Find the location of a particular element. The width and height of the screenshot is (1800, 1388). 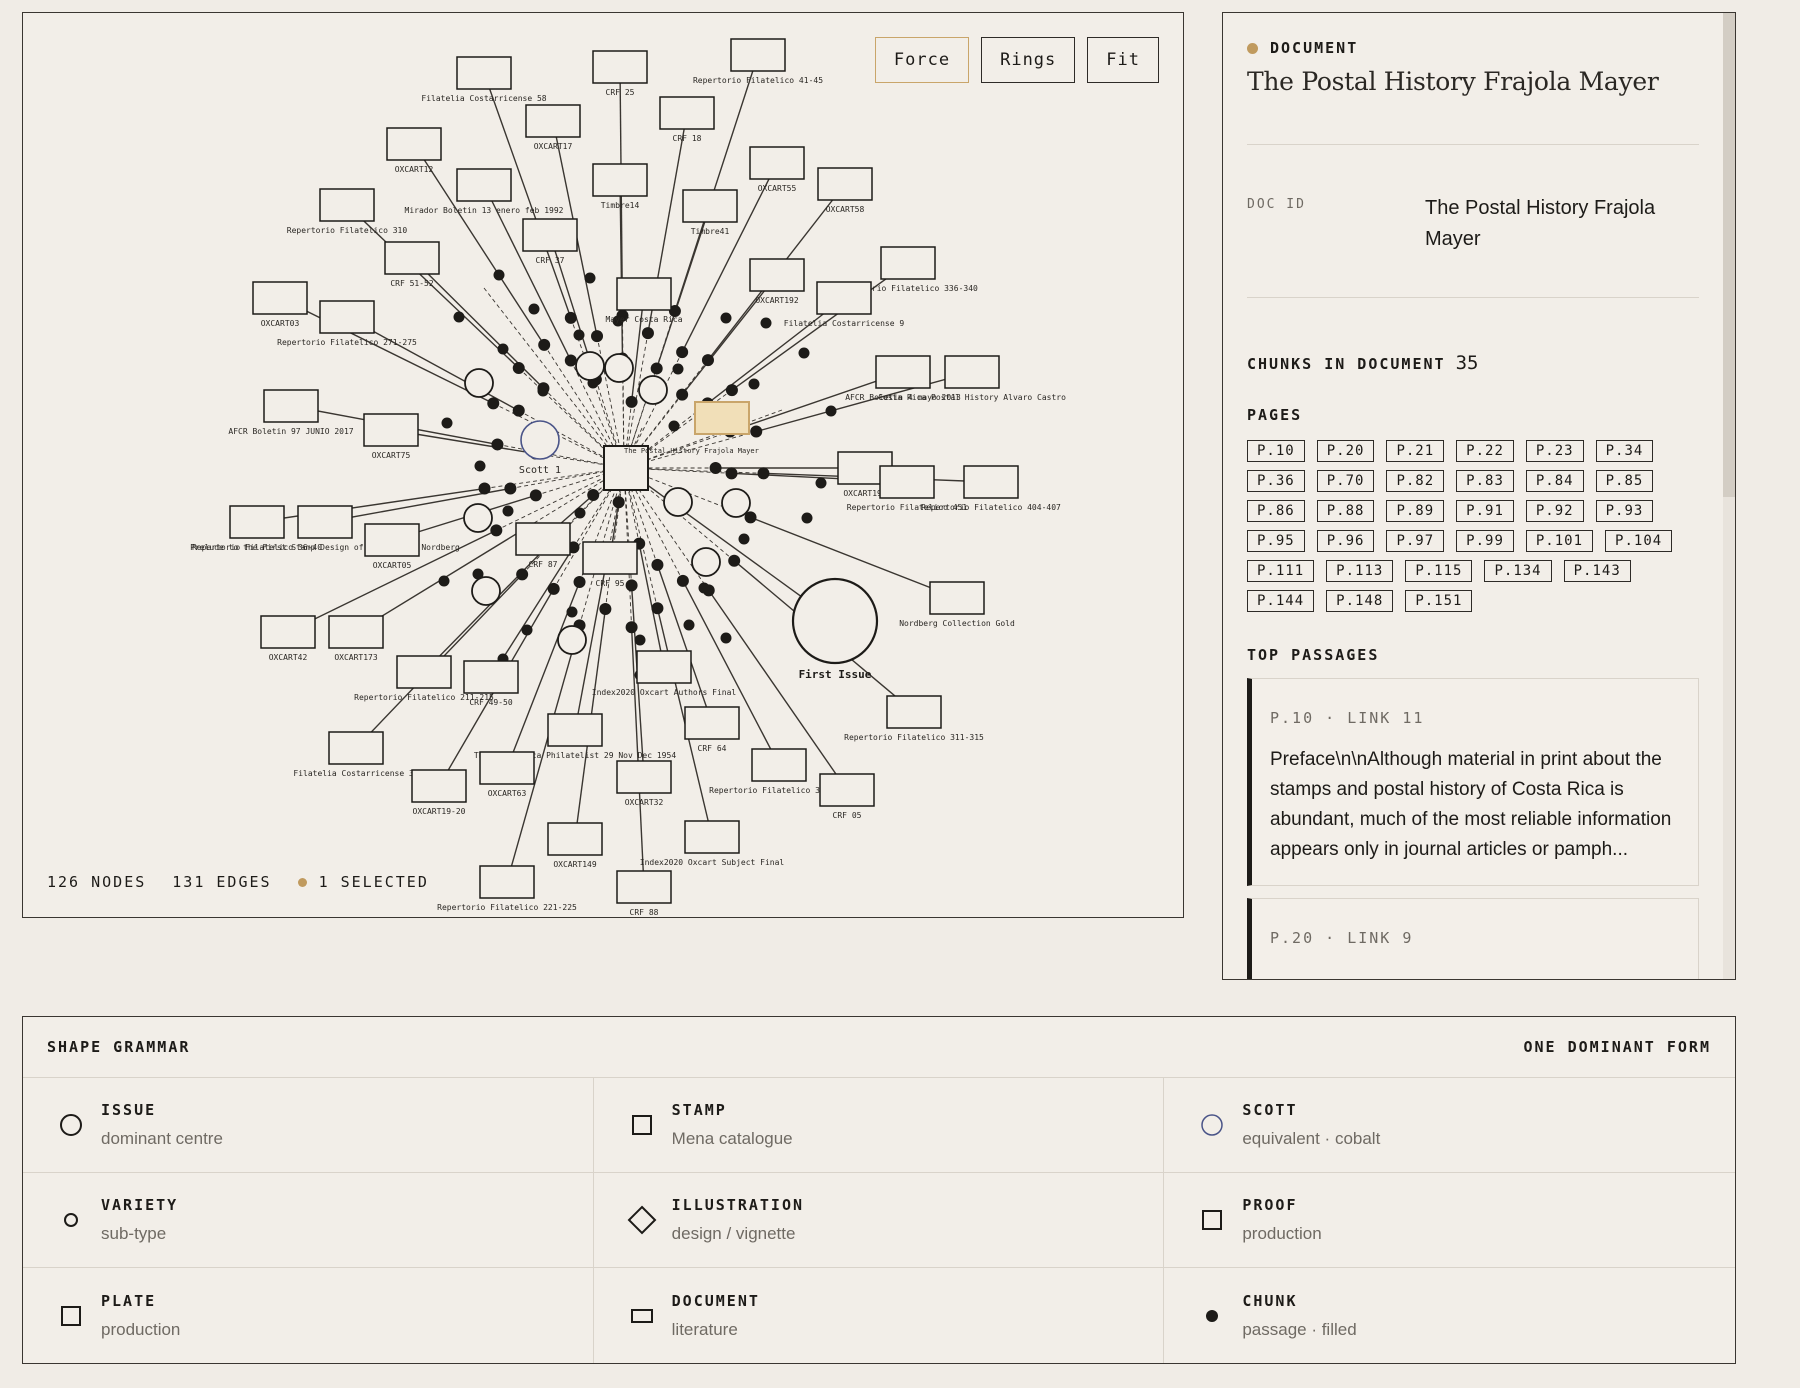

page-tag: P.104 is located at coordinates (1639, 541).